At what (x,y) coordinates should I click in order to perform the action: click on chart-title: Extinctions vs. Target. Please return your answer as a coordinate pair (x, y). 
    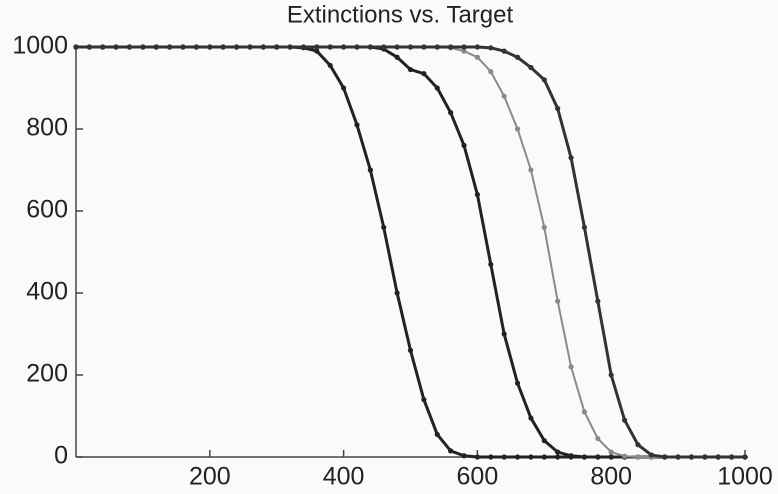
    Looking at the image, I should click on (400, 14).